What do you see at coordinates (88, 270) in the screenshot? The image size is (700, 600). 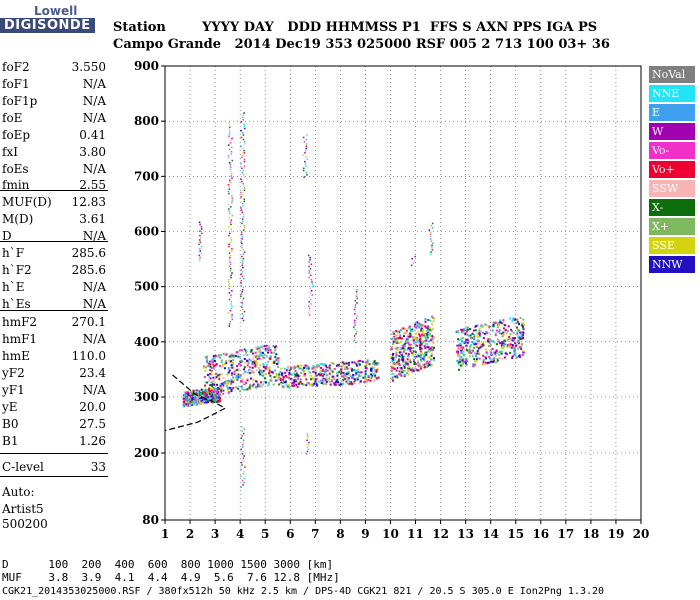 I see `param-value: 285.6` at bounding box center [88, 270].